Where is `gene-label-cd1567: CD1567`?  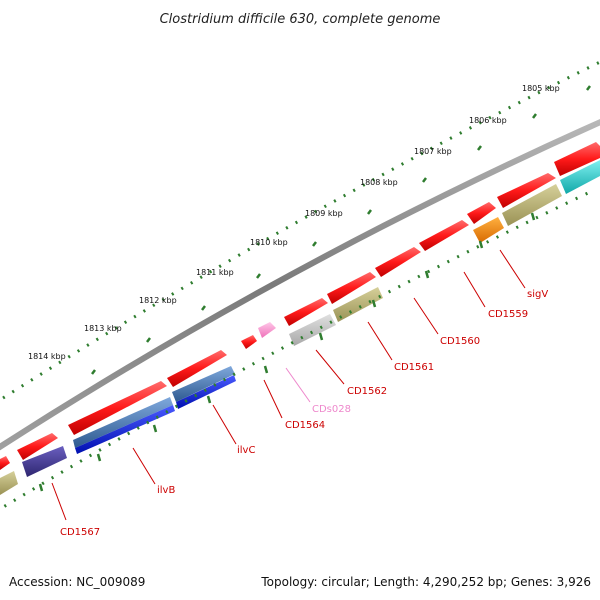
gene-label-cd1567: CD1567 is located at coordinates (80, 532).